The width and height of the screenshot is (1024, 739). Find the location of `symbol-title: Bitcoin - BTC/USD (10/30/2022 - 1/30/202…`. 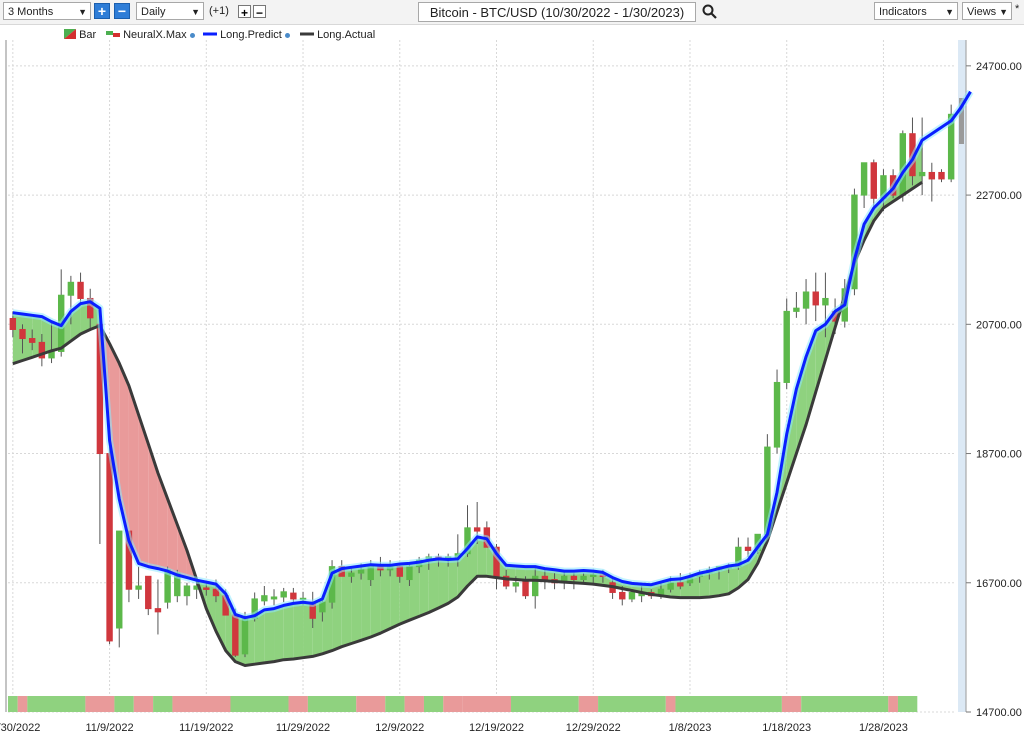

symbol-title: Bitcoin - BTC/USD (10/30/2022 - 1/30/202… is located at coordinates (557, 12).